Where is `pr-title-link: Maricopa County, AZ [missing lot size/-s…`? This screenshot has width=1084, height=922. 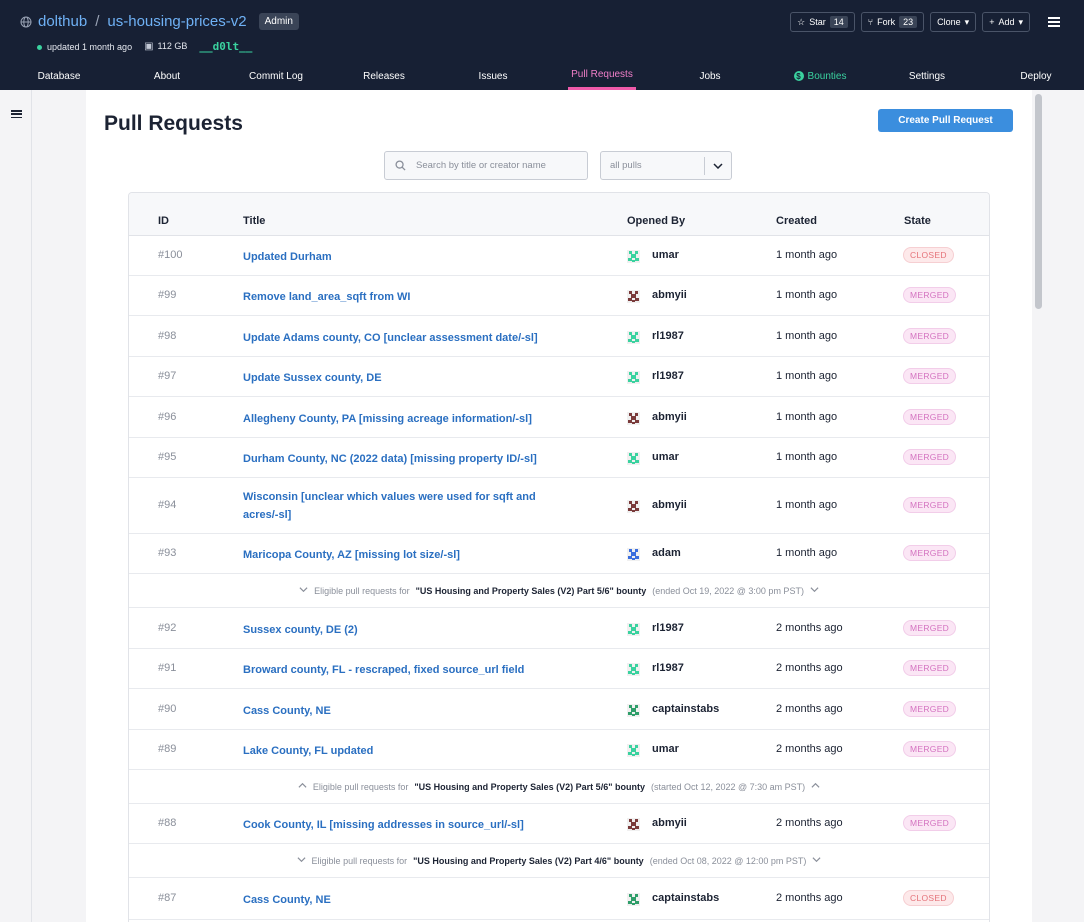 pr-title-link: Maricopa County, AZ [missing lot size/-s… is located at coordinates (351, 555).